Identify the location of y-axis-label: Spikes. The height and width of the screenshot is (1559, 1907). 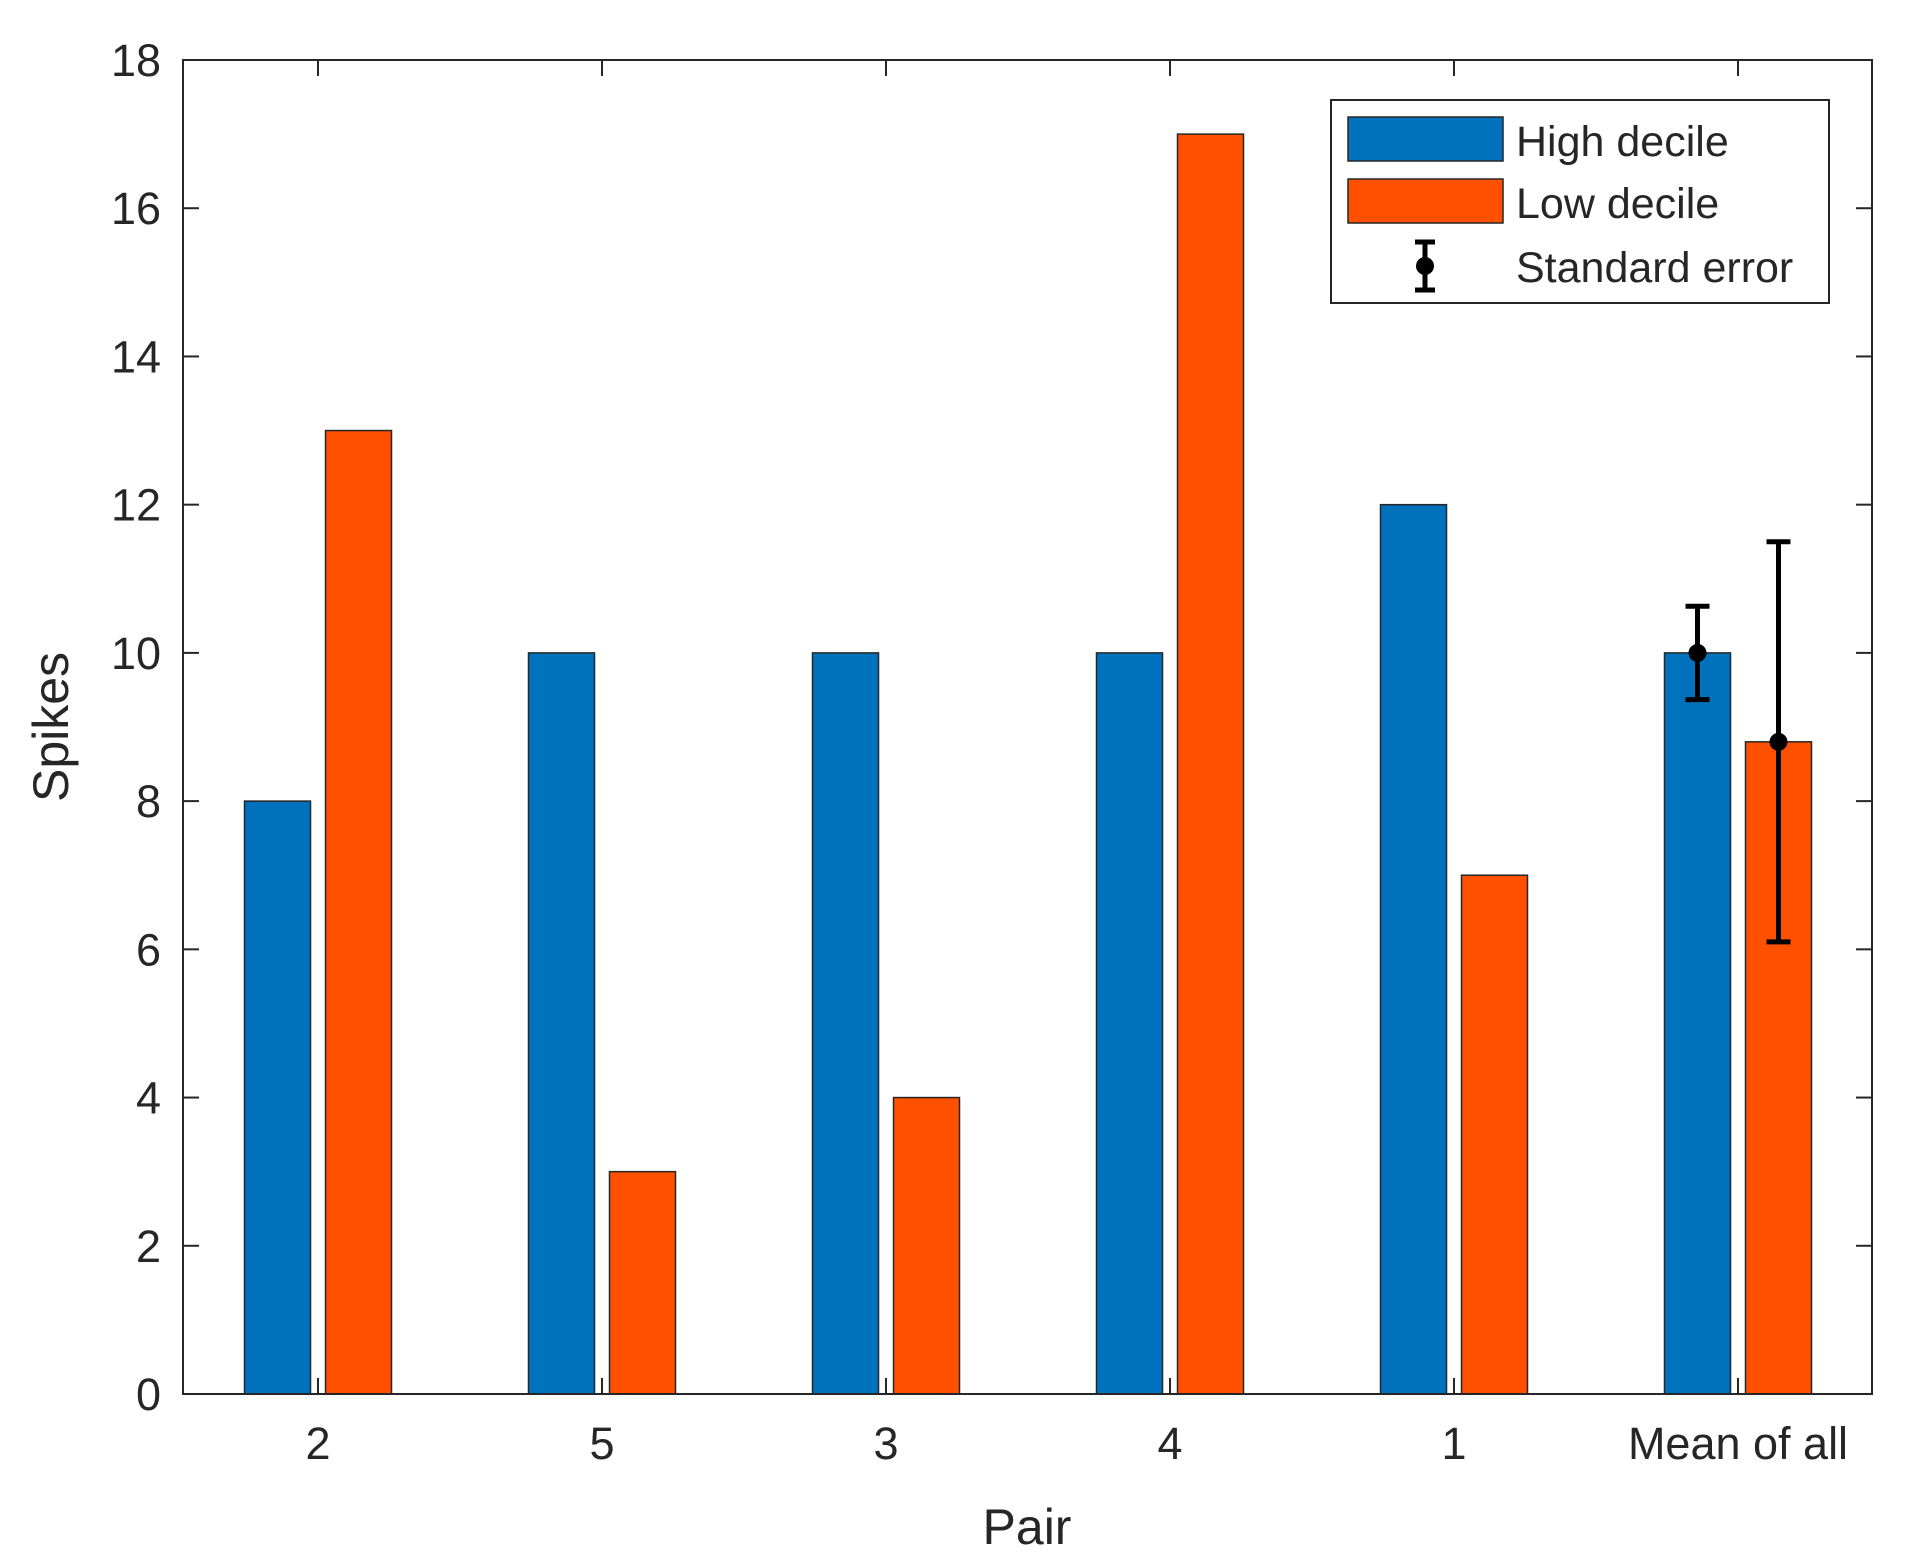
(51, 727).